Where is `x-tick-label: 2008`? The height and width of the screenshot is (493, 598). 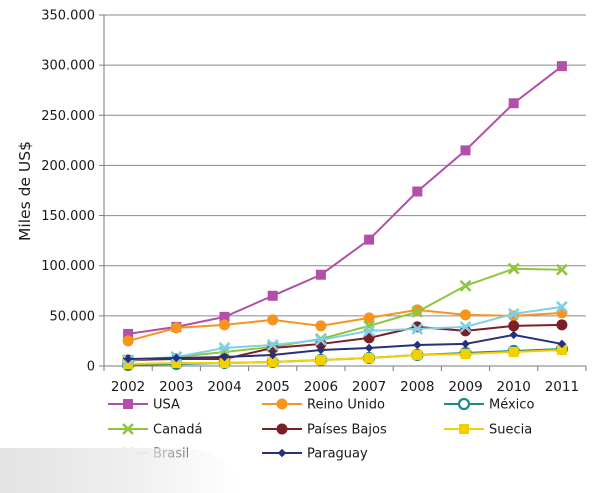
x-tick-label: 2008 is located at coordinates (417, 387).